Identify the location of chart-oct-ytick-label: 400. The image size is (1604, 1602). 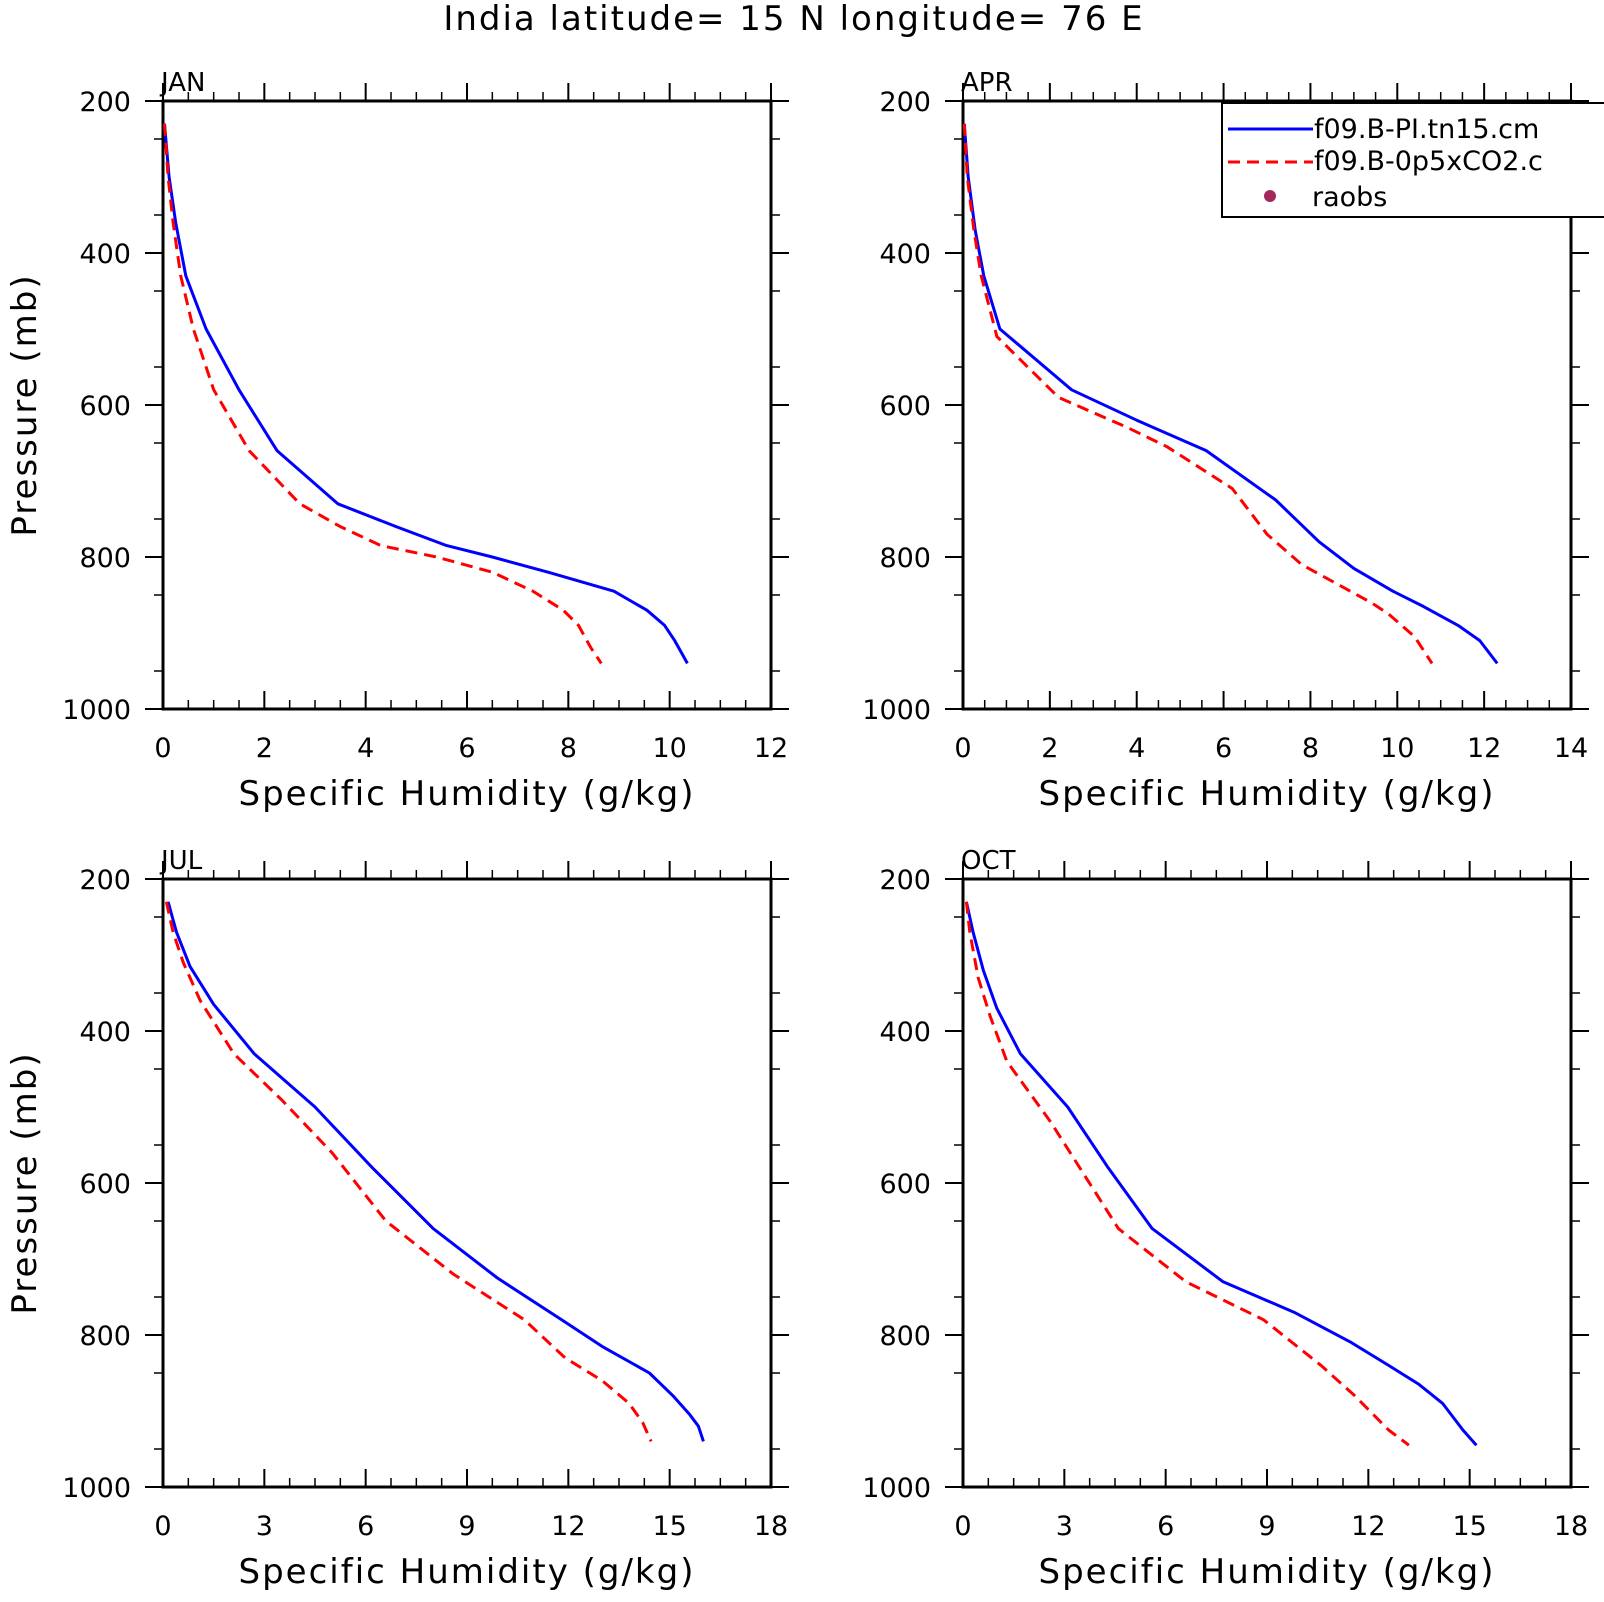
(905, 1032).